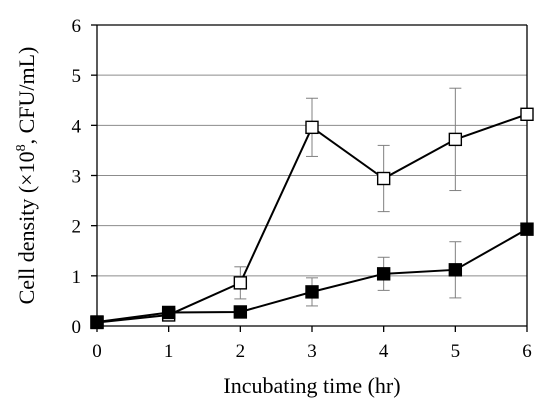 The width and height of the screenshot is (550, 407). I want to click on x-tick-label: 5, so click(456, 351).